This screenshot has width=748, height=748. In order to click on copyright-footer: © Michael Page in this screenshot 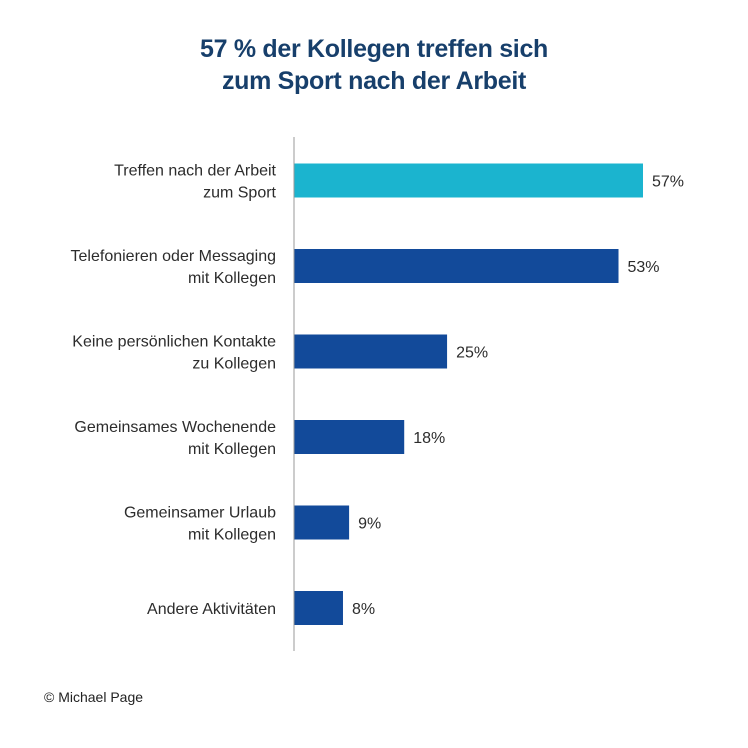, I will do `click(94, 697)`.